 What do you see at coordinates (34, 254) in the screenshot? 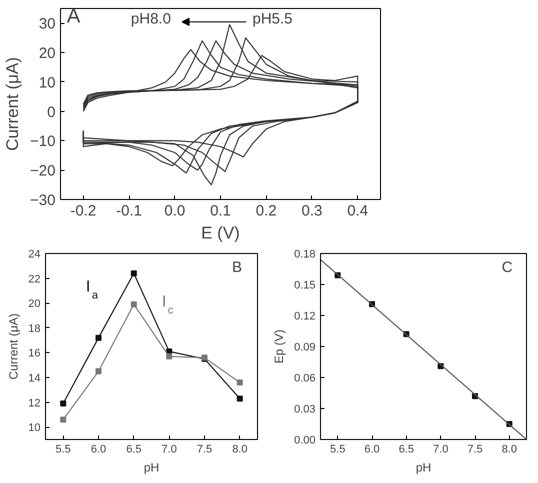
I see `y-tick-label: 24` at bounding box center [34, 254].